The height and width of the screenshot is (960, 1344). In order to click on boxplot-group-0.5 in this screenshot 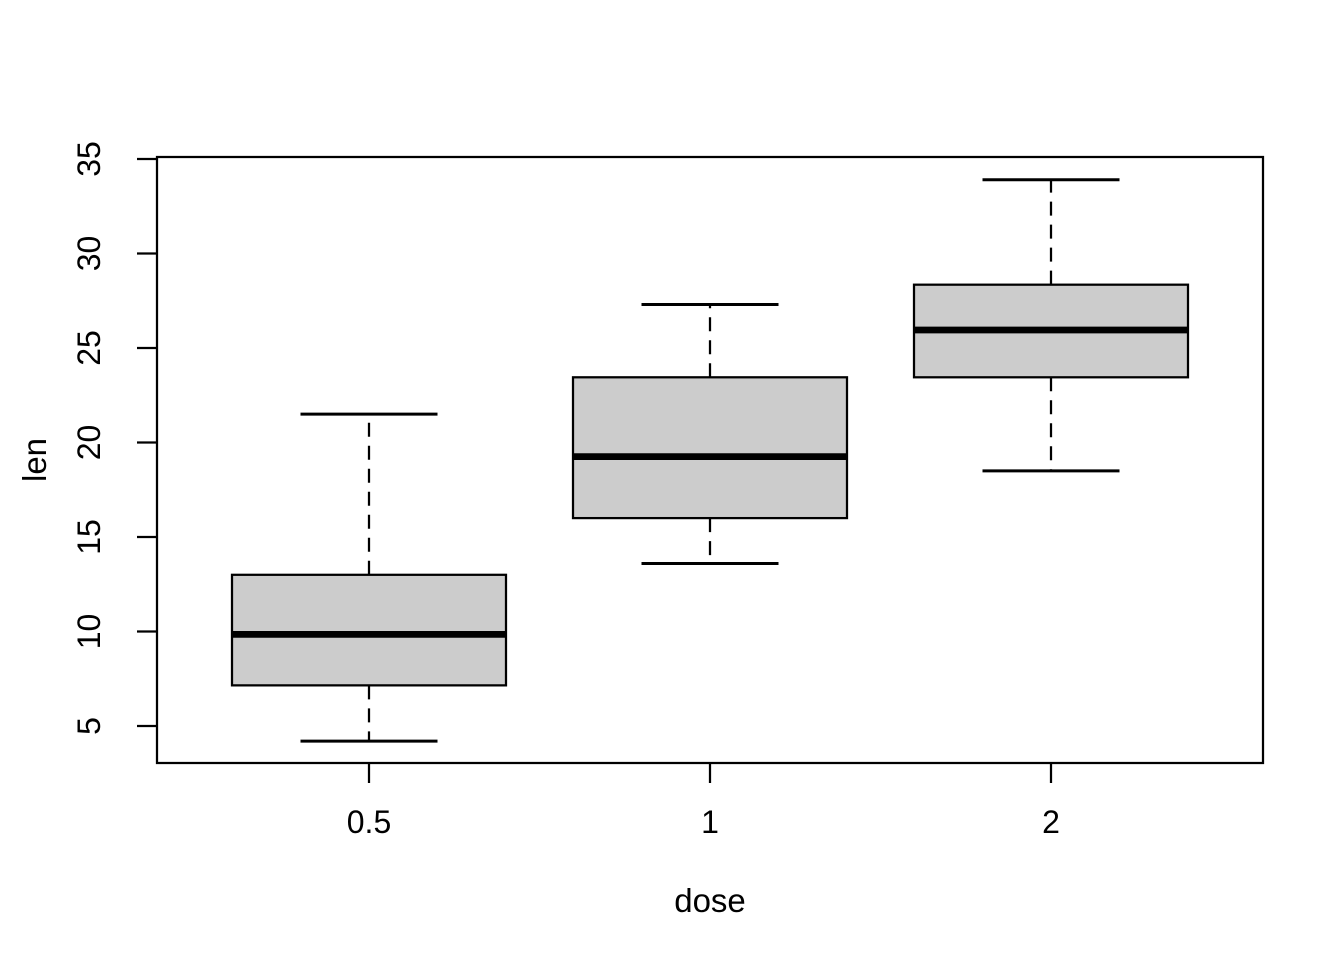, I will do `click(369, 577)`.